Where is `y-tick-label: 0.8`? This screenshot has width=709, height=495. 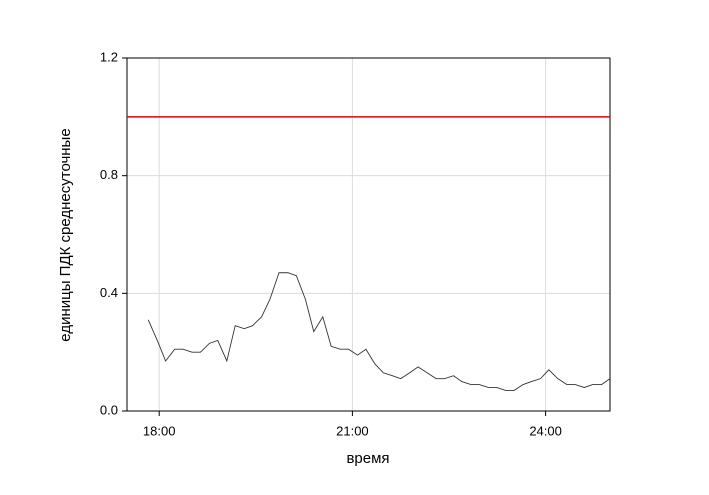 y-tick-label: 0.8 is located at coordinates (109, 174).